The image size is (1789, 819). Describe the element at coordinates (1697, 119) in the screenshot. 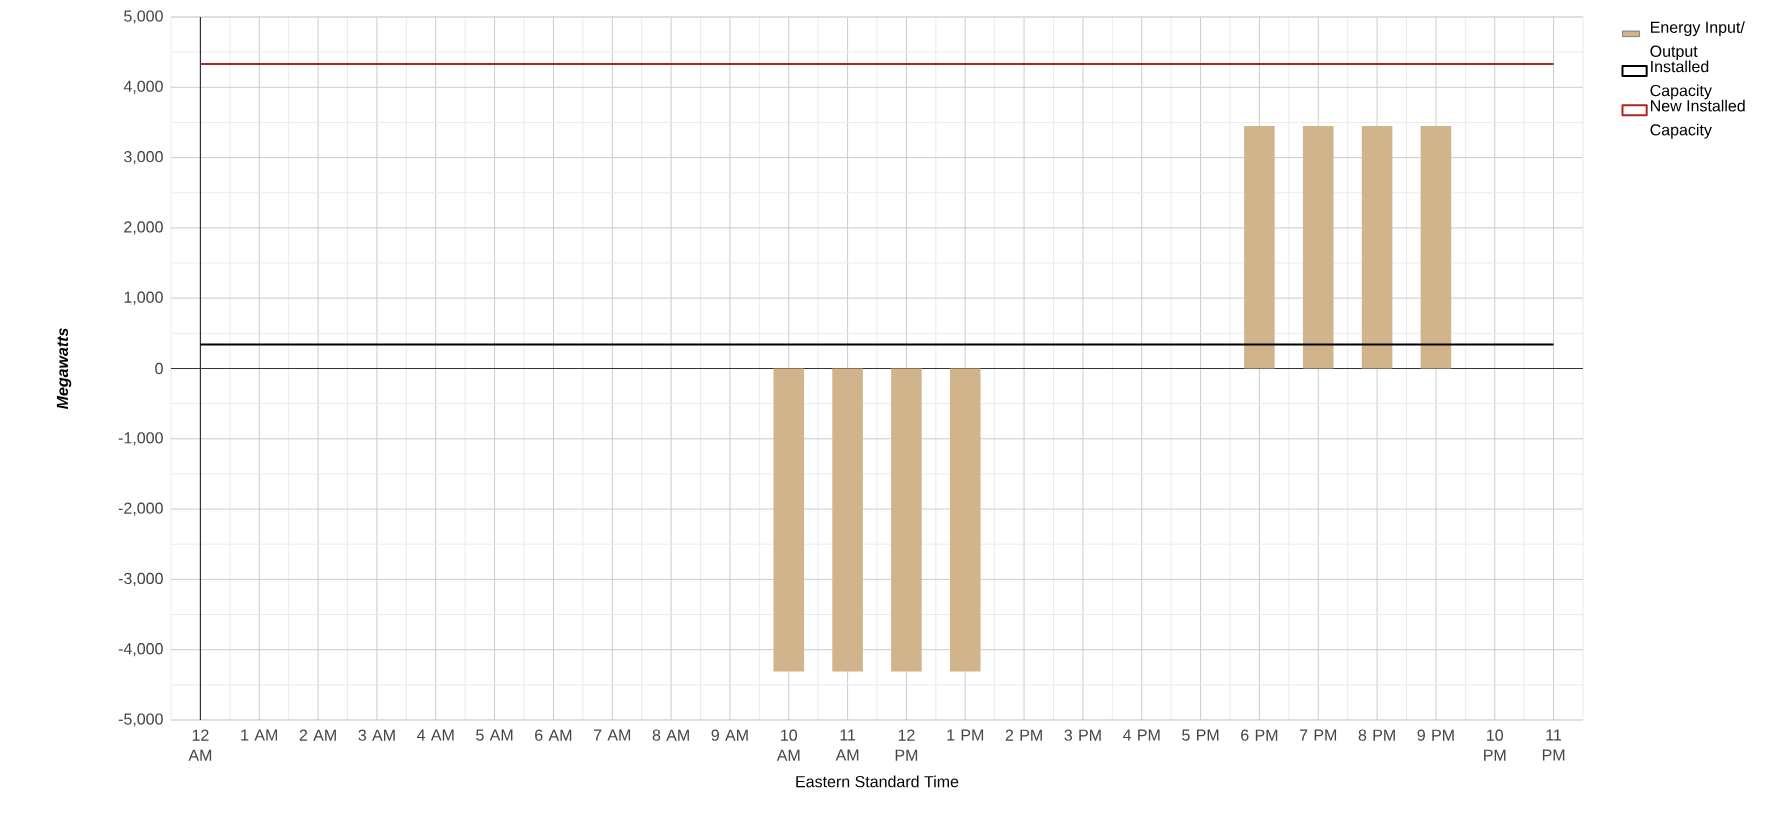

I see `legend-label: New Installed Capacity` at that location.